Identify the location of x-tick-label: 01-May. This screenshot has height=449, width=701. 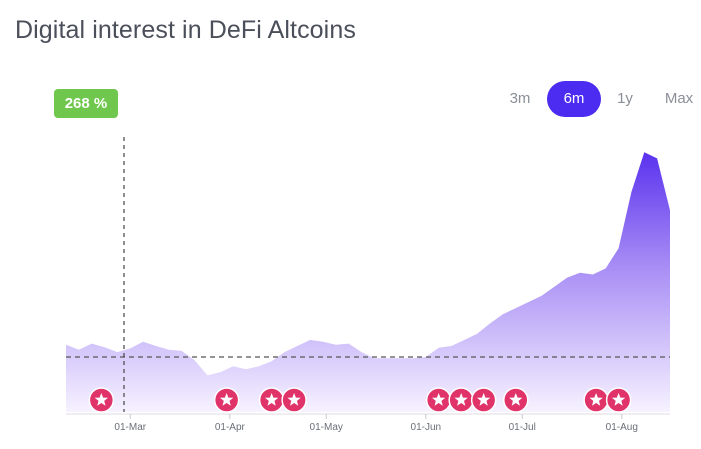
(326, 427).